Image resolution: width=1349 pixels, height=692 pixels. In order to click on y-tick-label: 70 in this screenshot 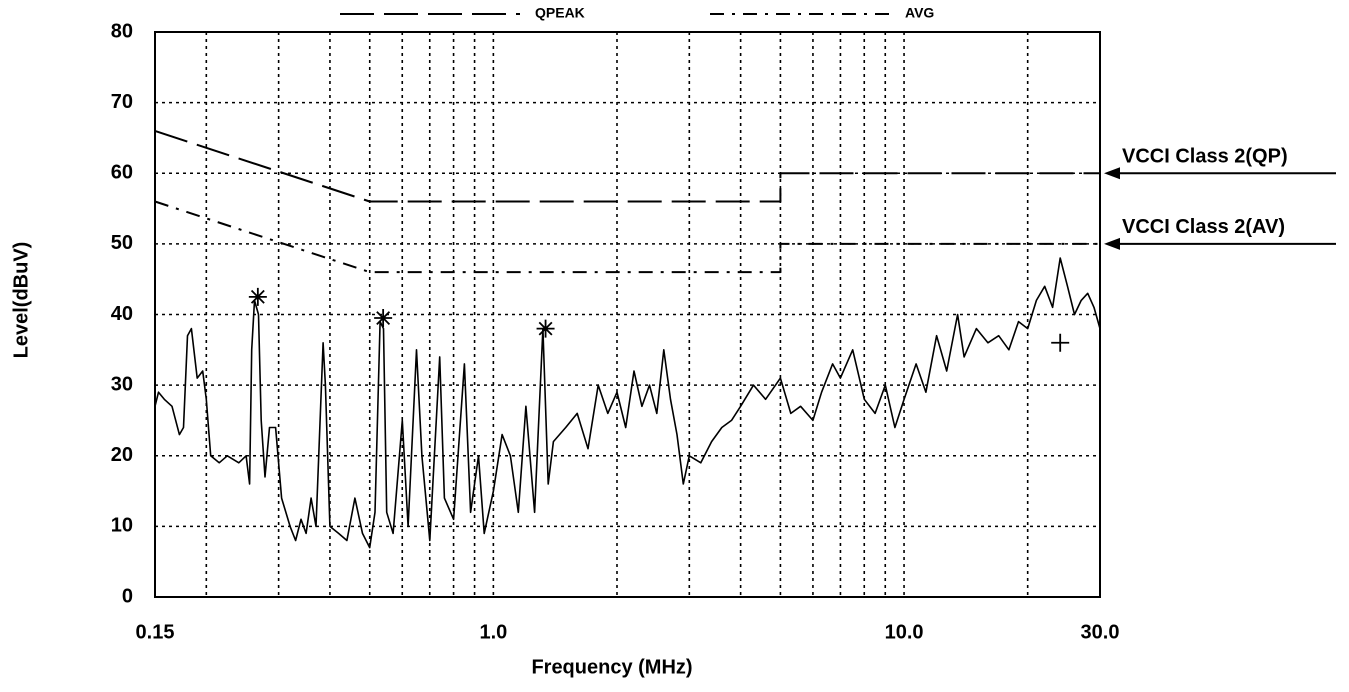, I will do `click(122, 102)`.